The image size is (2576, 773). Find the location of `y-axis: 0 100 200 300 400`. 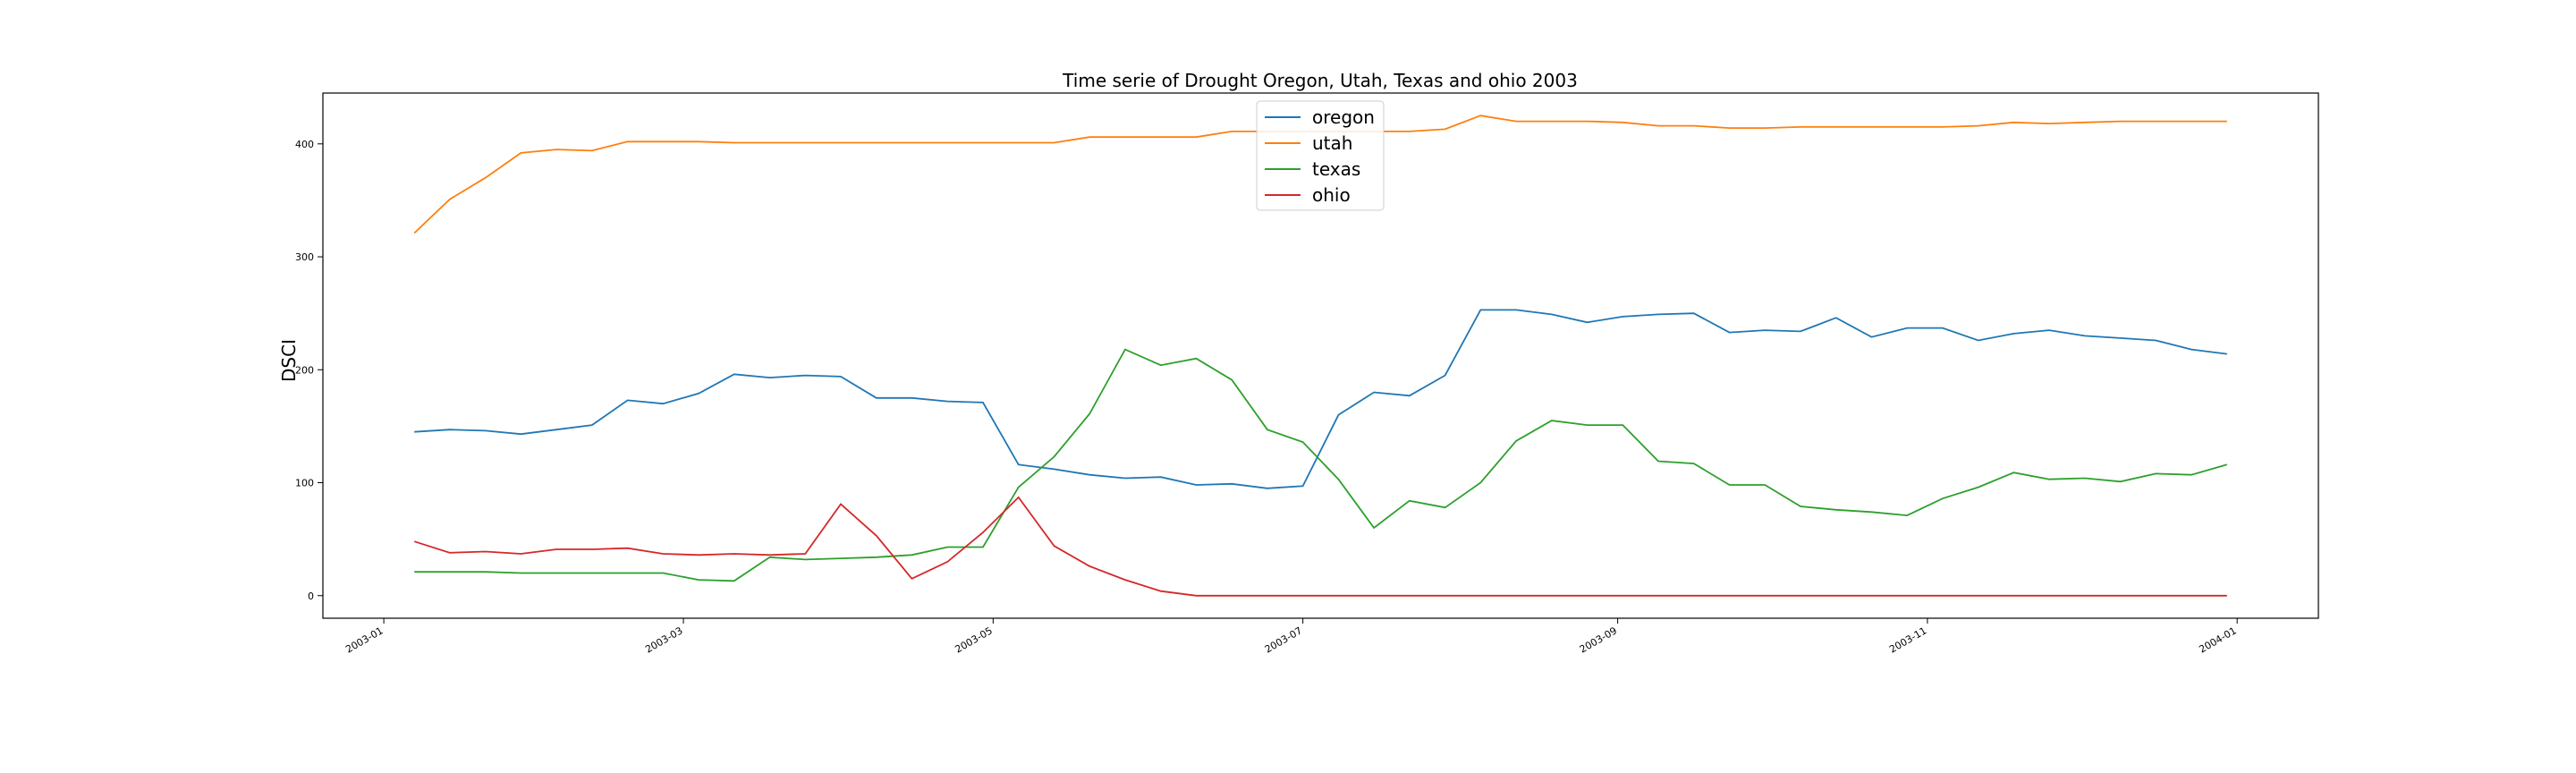

y-axis: 0 100 200 300 400 is located at coordinates (309, 370).